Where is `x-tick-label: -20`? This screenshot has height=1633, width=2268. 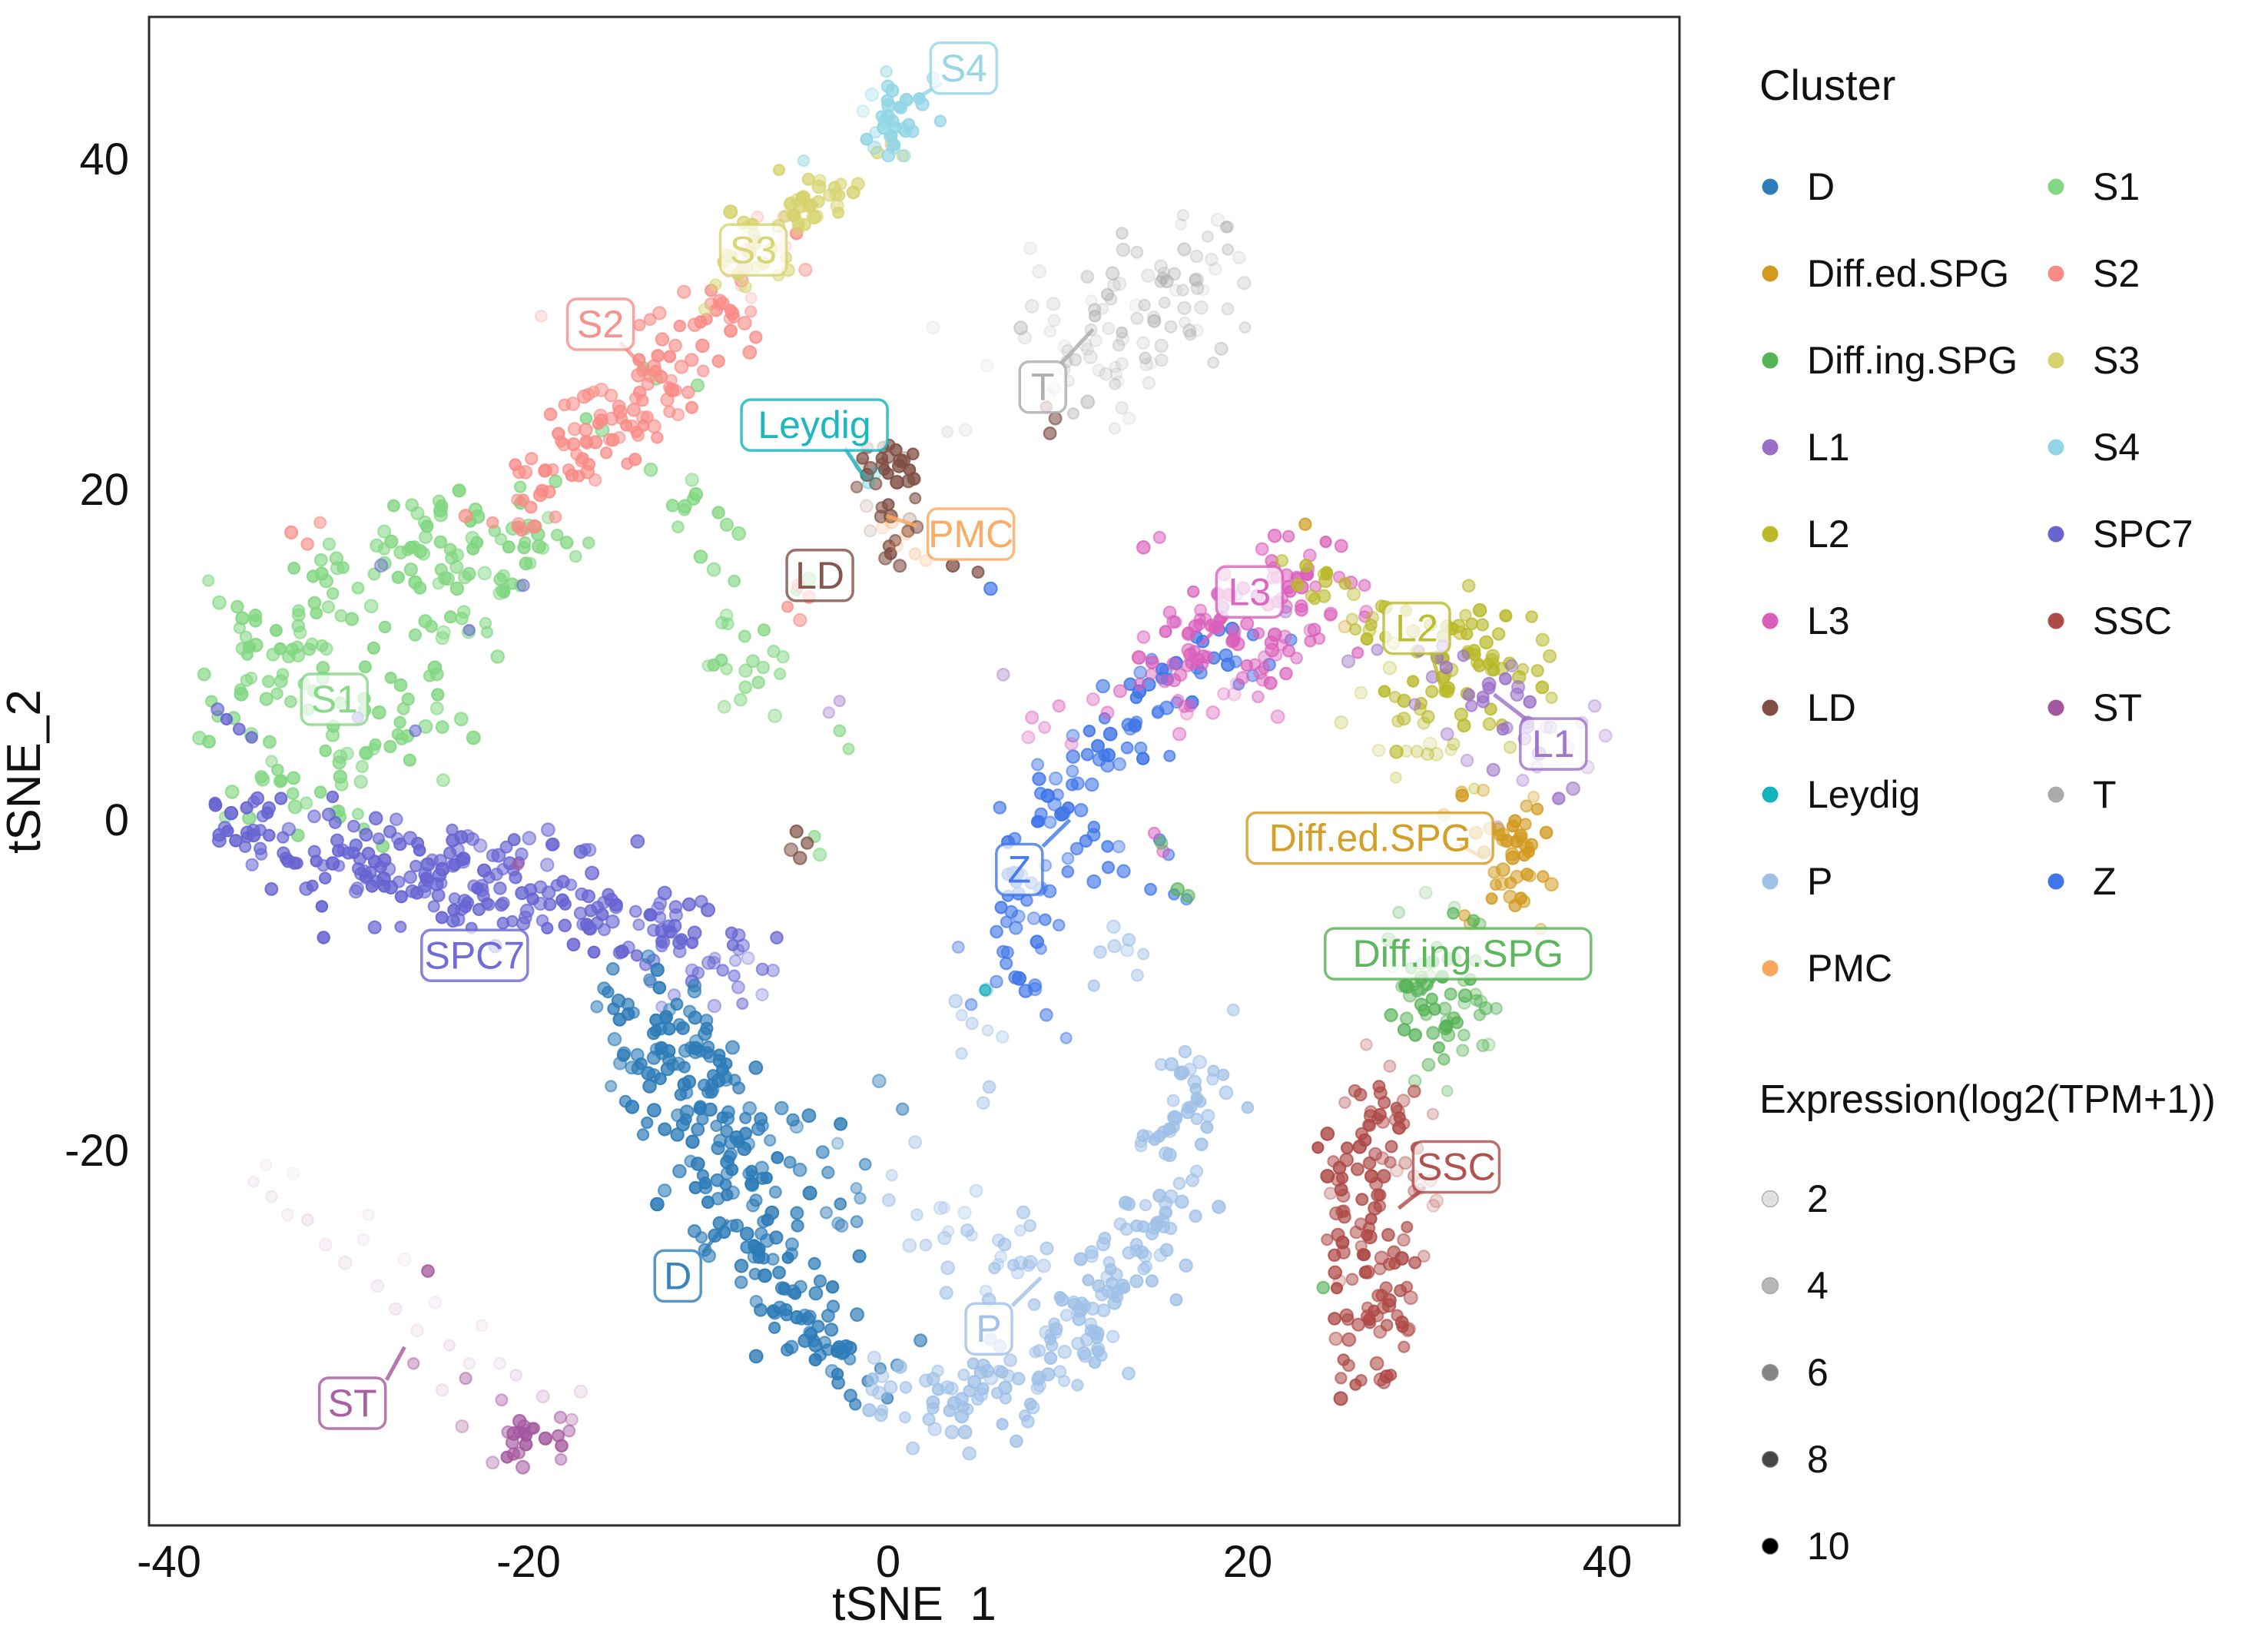 x-tick-label: -20 is located at coordinates (528, 1562).